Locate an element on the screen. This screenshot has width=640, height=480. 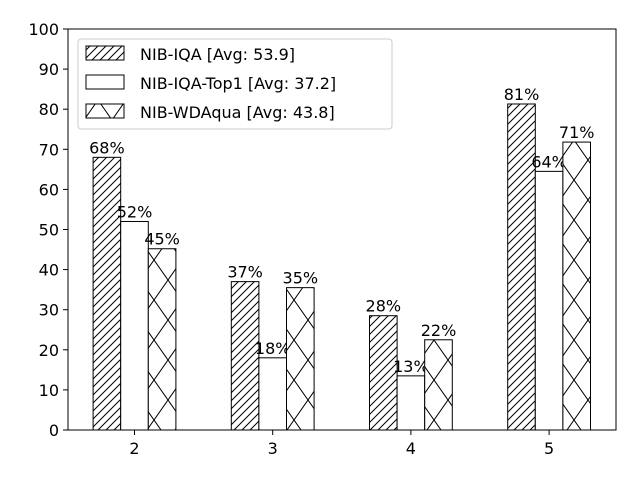
x-tick-label: 3 is located at coordinates (273, 448).